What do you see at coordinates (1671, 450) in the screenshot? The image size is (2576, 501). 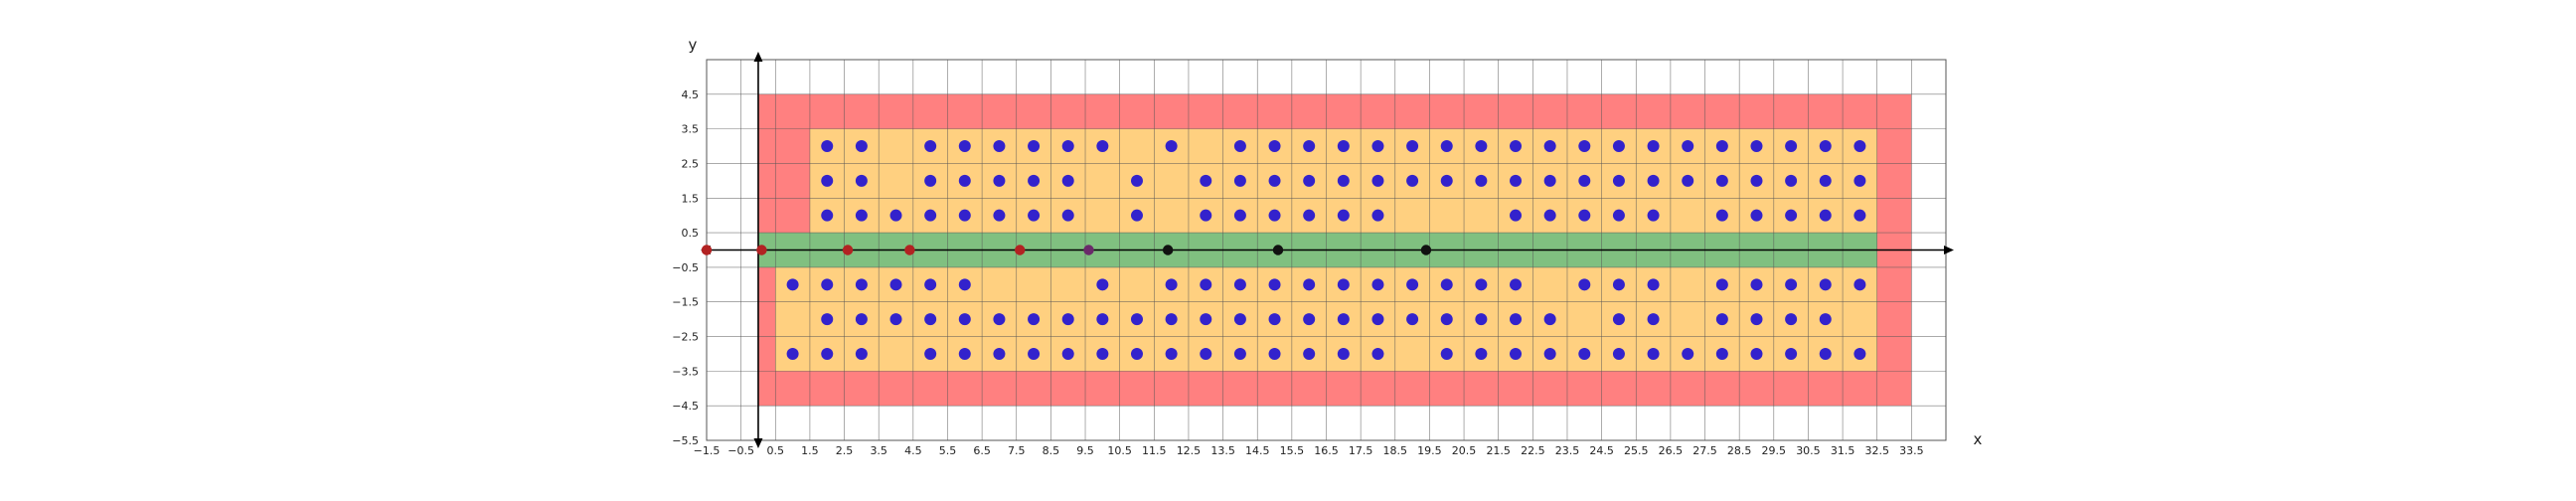 I see `x-tick-label: 26.5` at bounding box center [1671, 450].